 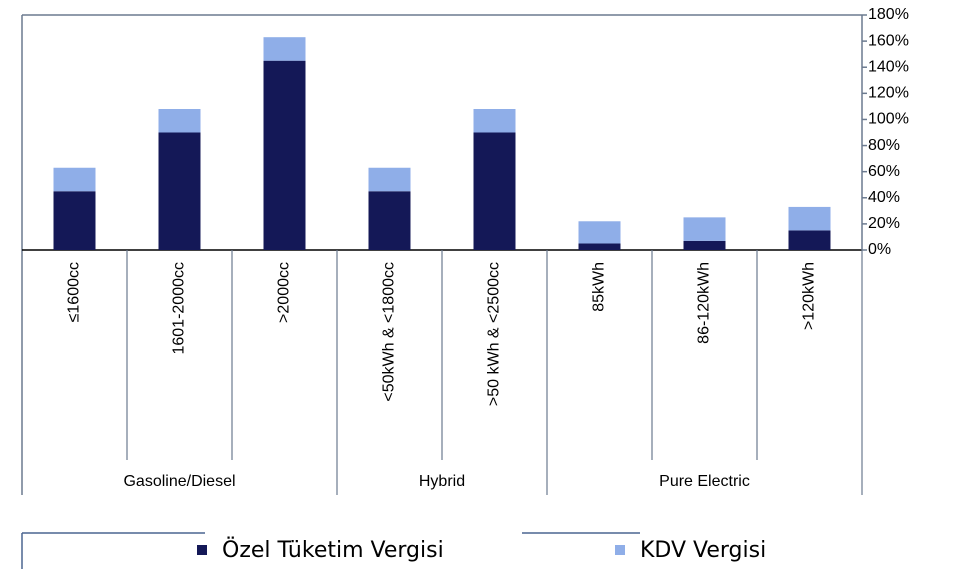 What do you see at coordinates (884, 171) in the screenshot?
I see `y-tick-label: 60%` at bounding box center [884, 171].